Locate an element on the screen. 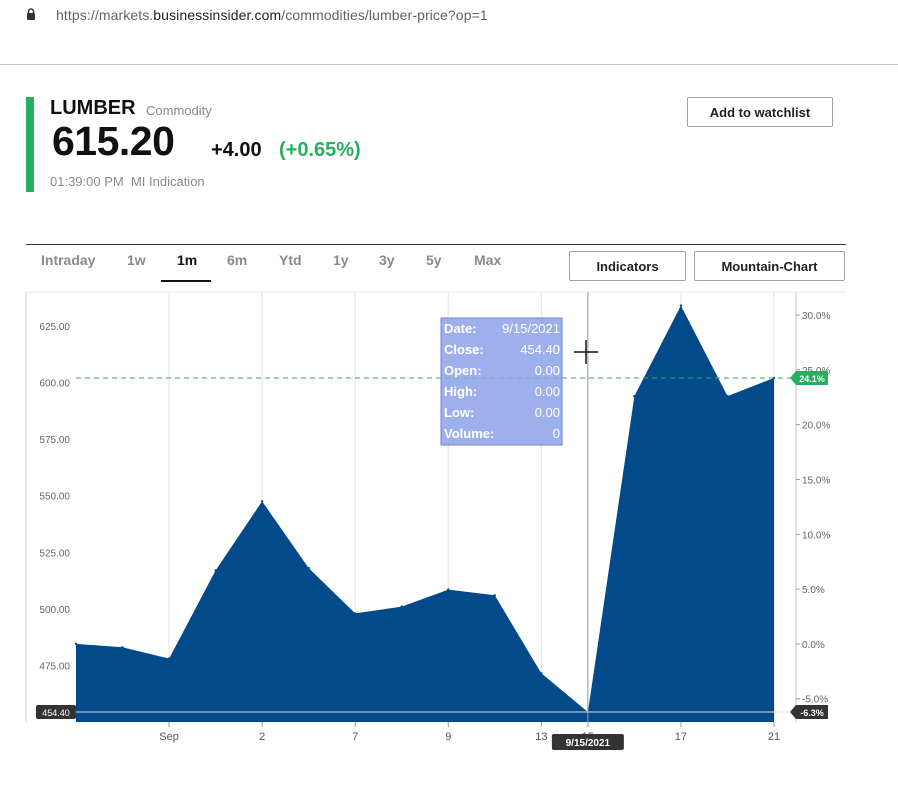 The image size is (898, 803). x-tick-label: Sep is located at coordinates (169, 737).